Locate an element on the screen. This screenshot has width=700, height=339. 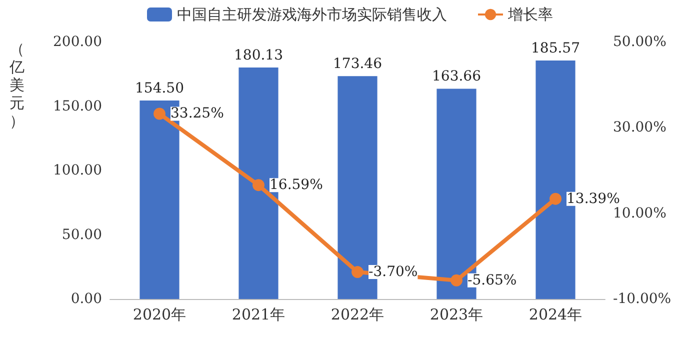
y-axis-title: （亿美元） is located at coordinates (17, 85).